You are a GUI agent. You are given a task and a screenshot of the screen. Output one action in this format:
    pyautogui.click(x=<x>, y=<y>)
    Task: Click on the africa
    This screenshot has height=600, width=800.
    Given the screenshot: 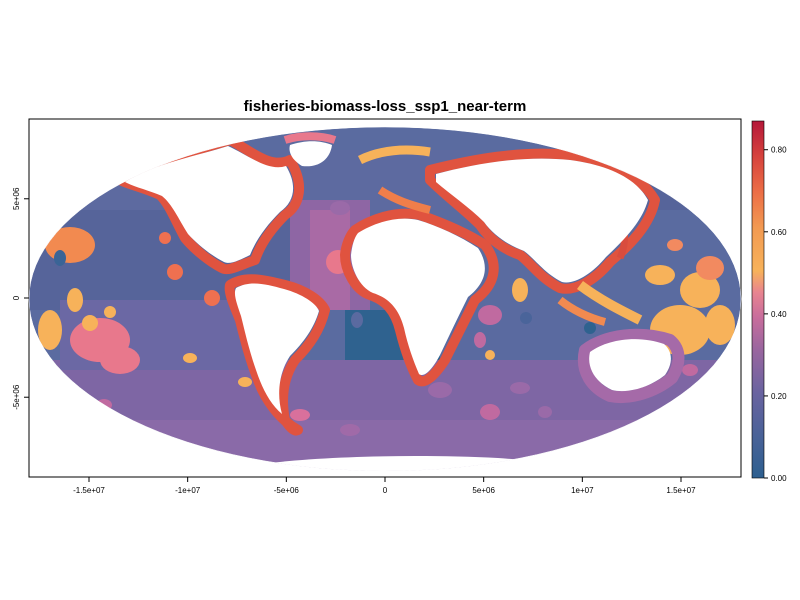 What is the action you would take?
    pyautogui.click(x=418, y=297)
    